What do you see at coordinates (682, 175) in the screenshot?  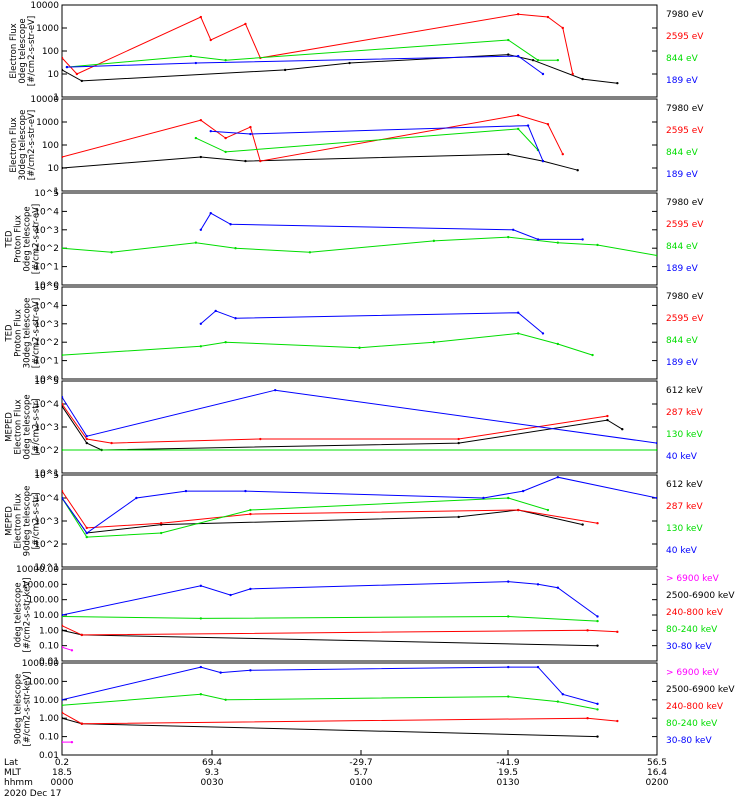 I see `legend-entry: 189 eV` at bounding box center [682, 175].